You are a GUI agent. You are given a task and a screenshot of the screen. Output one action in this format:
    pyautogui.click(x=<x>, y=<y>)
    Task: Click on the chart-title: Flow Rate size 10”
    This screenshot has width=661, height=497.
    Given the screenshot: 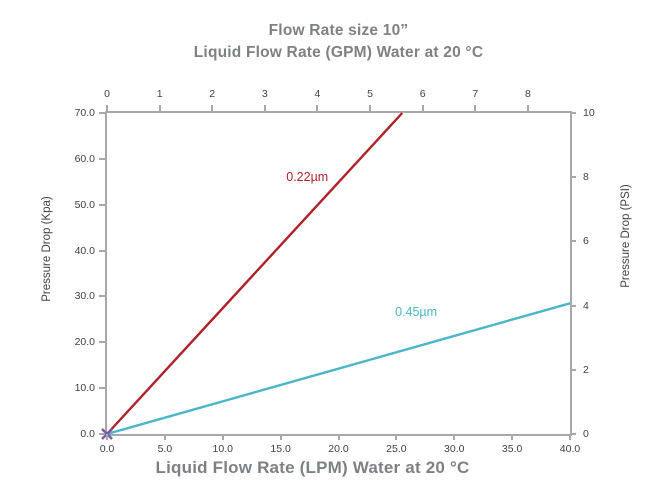 What is the action you would take?
    pyautogui.click(x=338, y=30)
    